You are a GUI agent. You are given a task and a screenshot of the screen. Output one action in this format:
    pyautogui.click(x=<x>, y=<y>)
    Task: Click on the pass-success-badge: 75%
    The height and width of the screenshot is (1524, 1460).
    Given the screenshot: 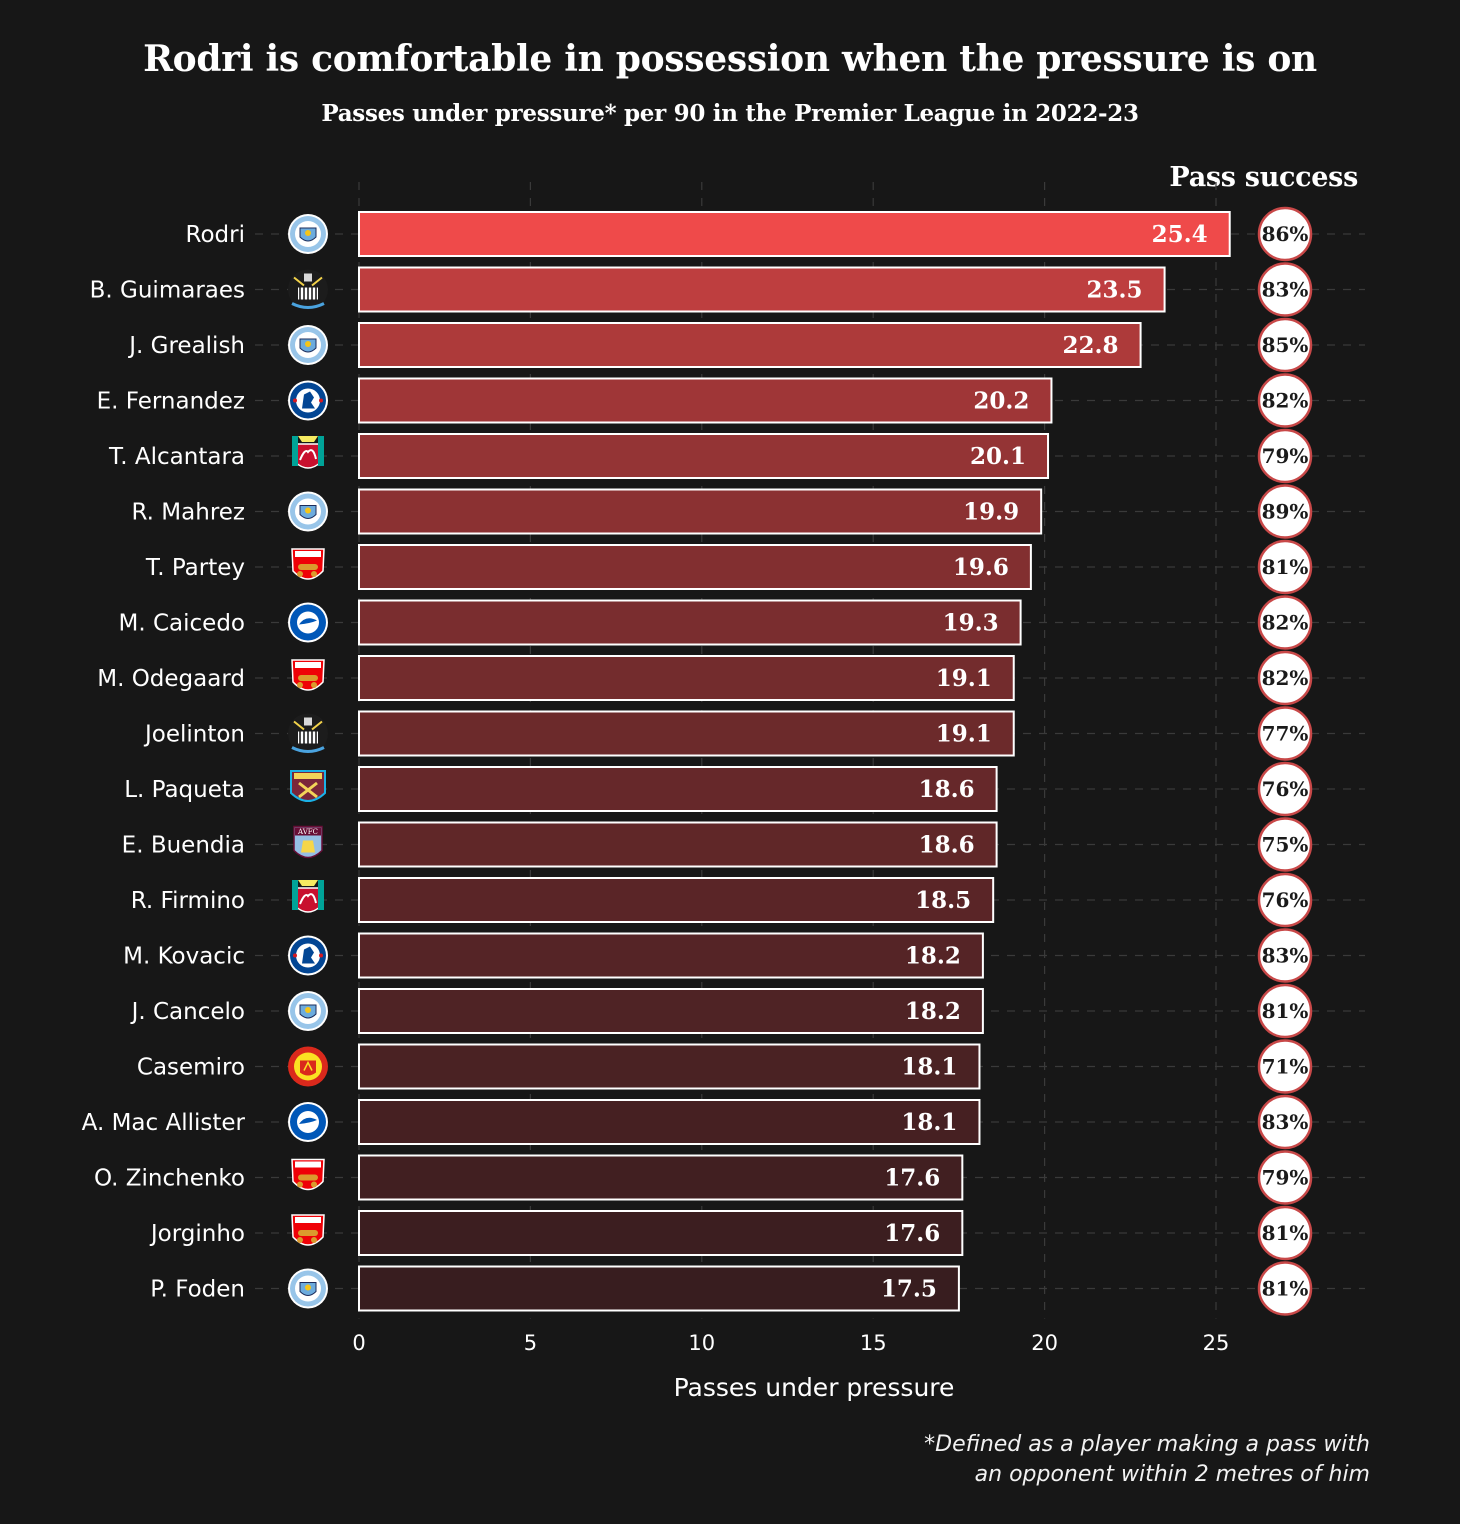 What is the action you would take?
    pyautogui.click(x=1285, y=844)
    